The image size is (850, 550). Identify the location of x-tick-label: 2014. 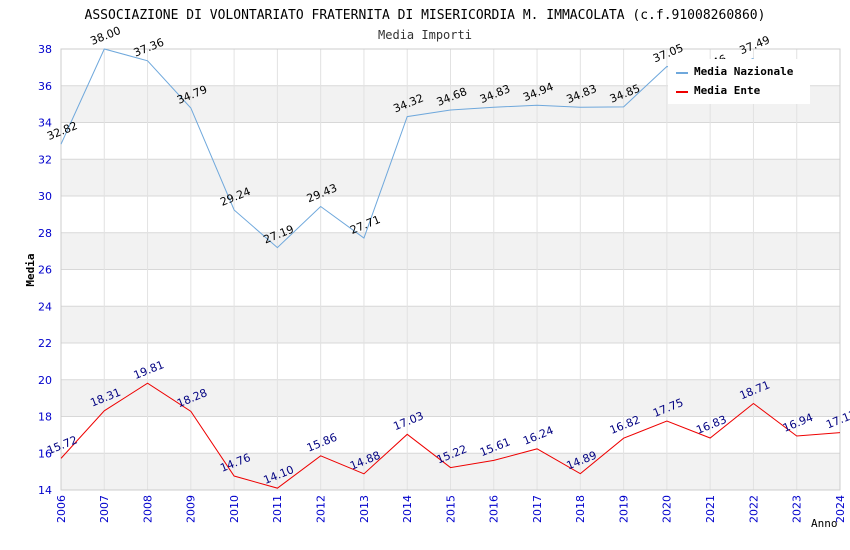
(407, 509).